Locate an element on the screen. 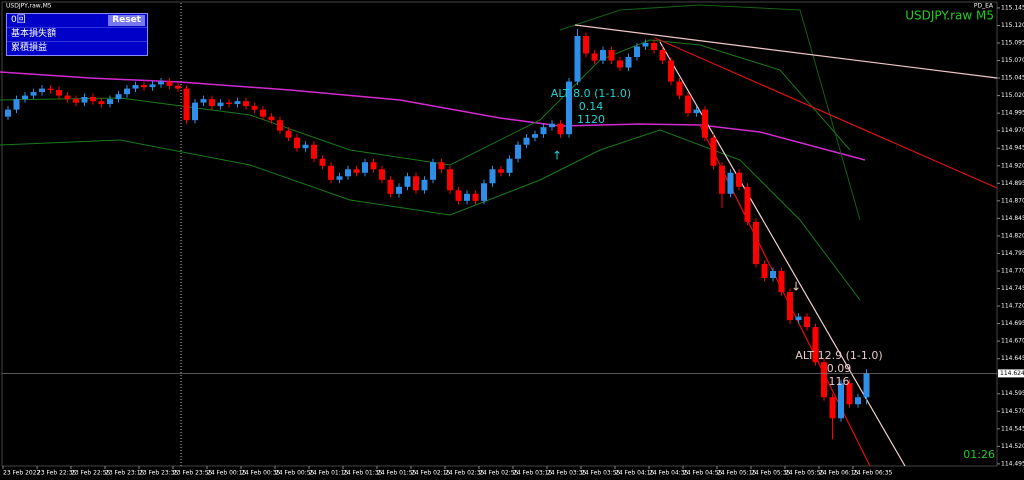 The width and height of the screenshot is (1024, 480). x-tick-label: 23 Feb 22:35 is located at coordinates (57, 473).